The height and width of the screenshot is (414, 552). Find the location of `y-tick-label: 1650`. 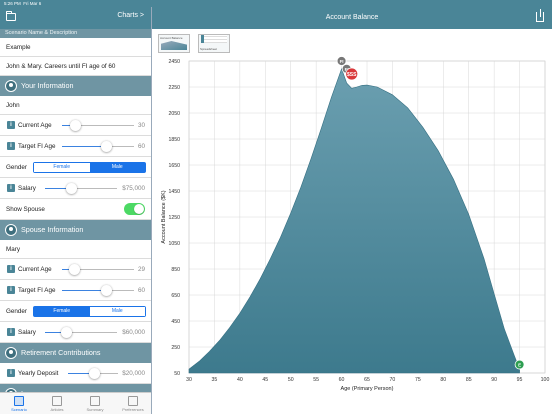

y-tick-label: 1650 is located at coordinates (174, 166).